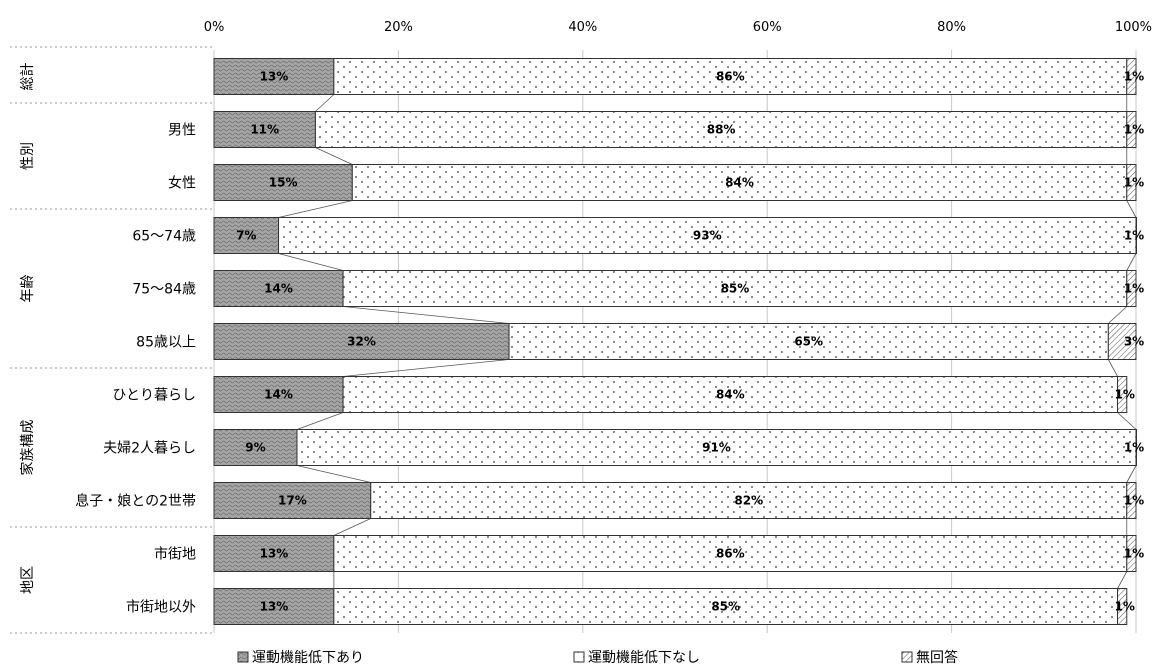 The height and width of the screenshot is (672, 1164). I want to click on data-label: 88%, so click(721, 130).